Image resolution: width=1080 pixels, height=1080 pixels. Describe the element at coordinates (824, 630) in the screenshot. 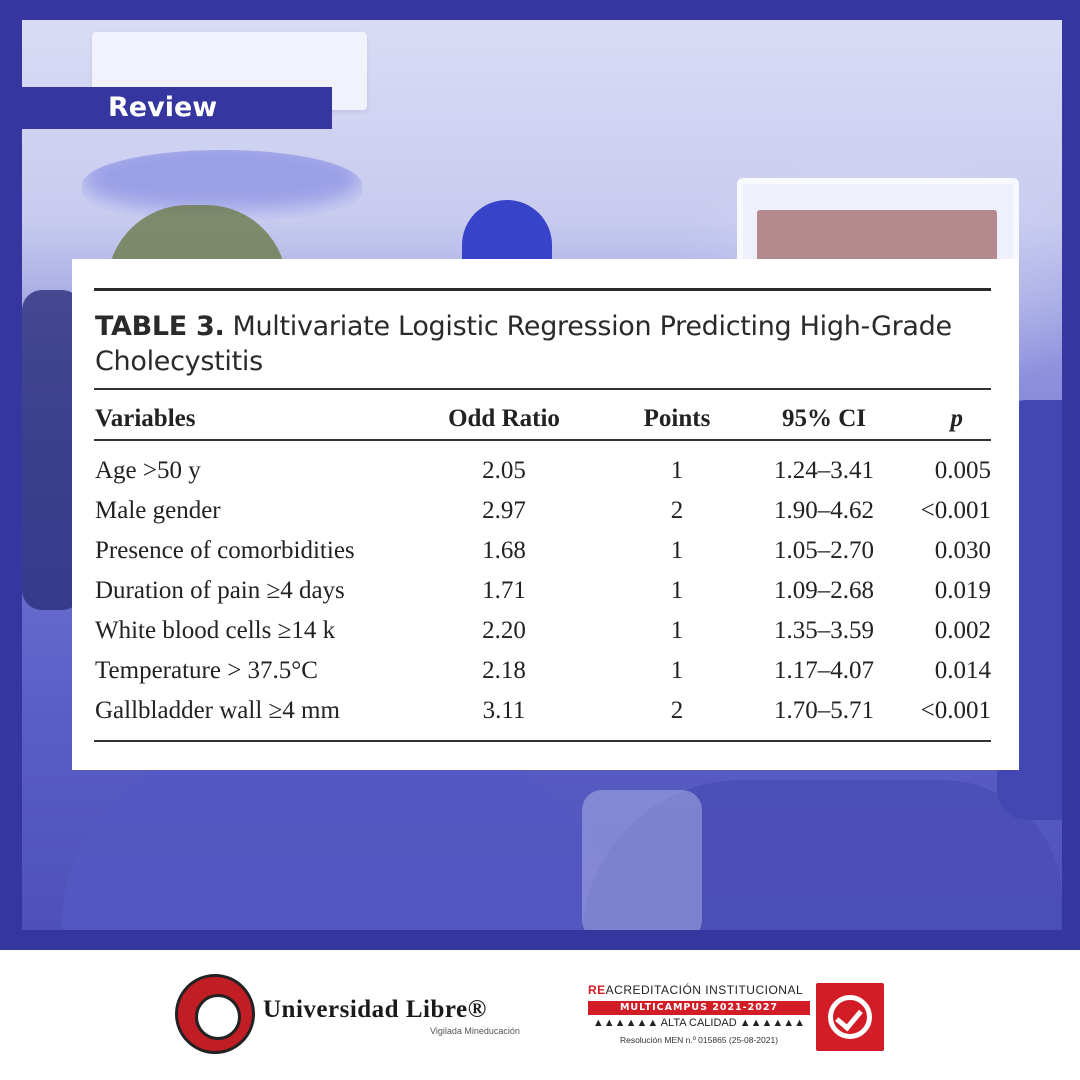

I see `cell-ci: 1.35–3.59` at that location.